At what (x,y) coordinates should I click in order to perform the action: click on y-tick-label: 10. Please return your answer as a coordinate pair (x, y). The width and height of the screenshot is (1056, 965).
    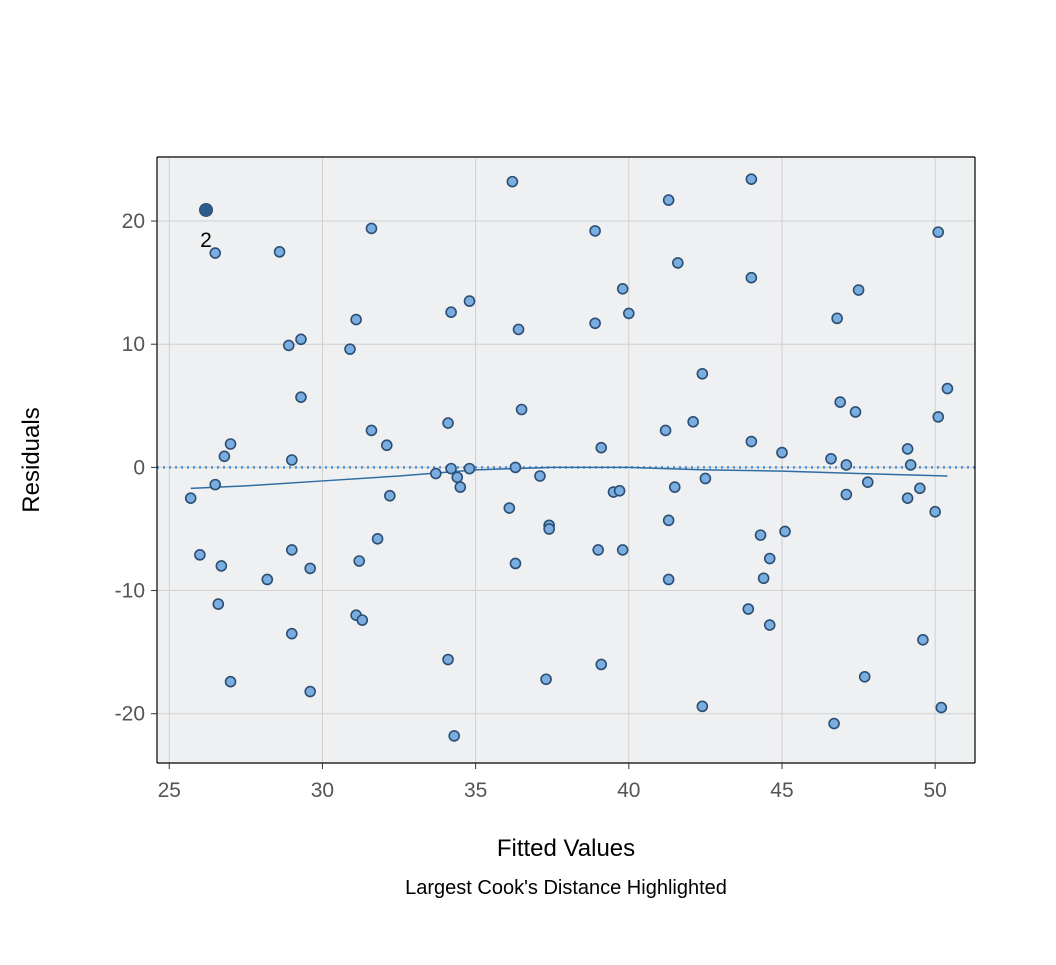
    Looking at the image, I should click on (133, 344).